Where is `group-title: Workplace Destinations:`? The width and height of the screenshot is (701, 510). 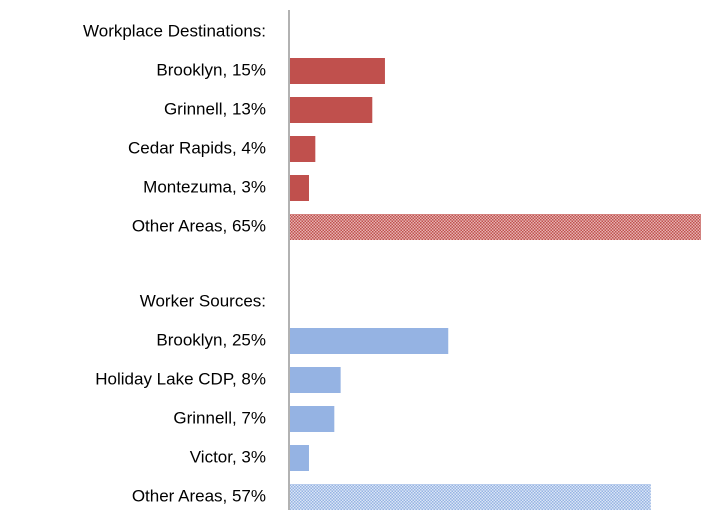 group-title: Workplace Destinations: is located at coordinates (174, 30).